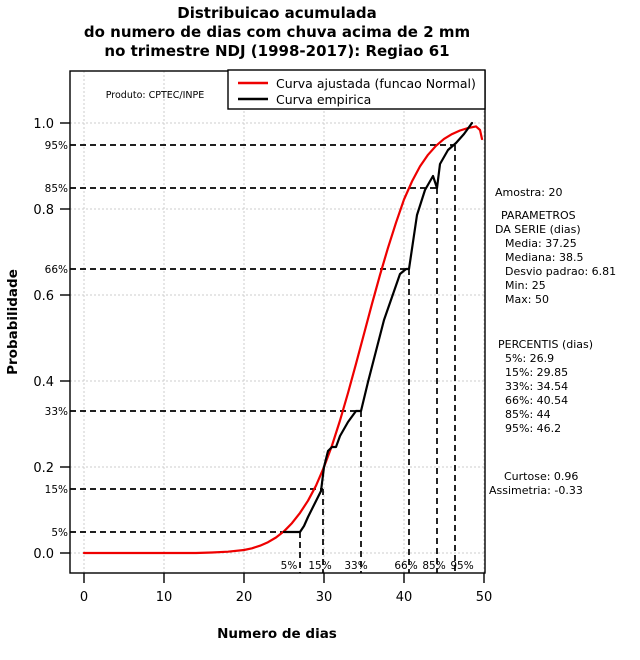 The height and width of the screenshot is (660, 640). What do you see at coordinates (56, 490) in the screenshot?
I see `pct-y-label-15: 15%` at bounding box center [56, 490].